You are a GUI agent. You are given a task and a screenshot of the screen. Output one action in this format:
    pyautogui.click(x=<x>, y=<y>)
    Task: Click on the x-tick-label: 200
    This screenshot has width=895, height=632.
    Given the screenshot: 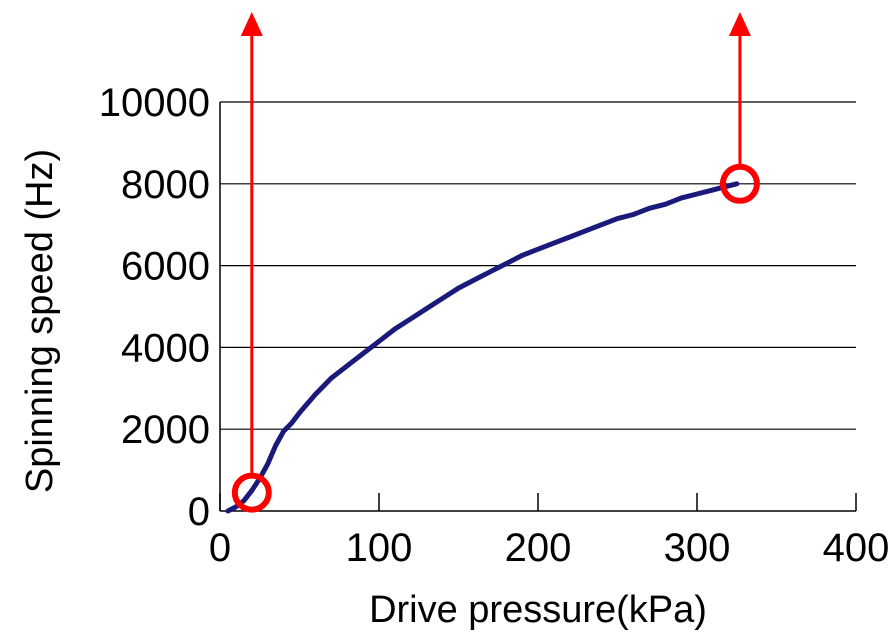 What is the action you would take?
    pyautogui.click(x=538, y=548)
    